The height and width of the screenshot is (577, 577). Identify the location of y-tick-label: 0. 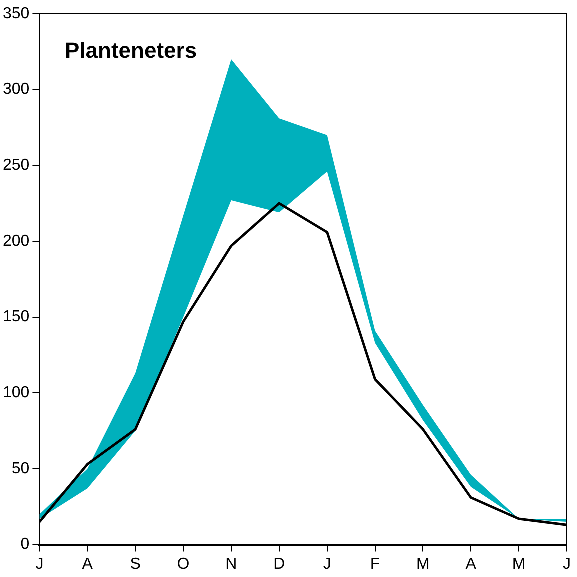
(25, 545).